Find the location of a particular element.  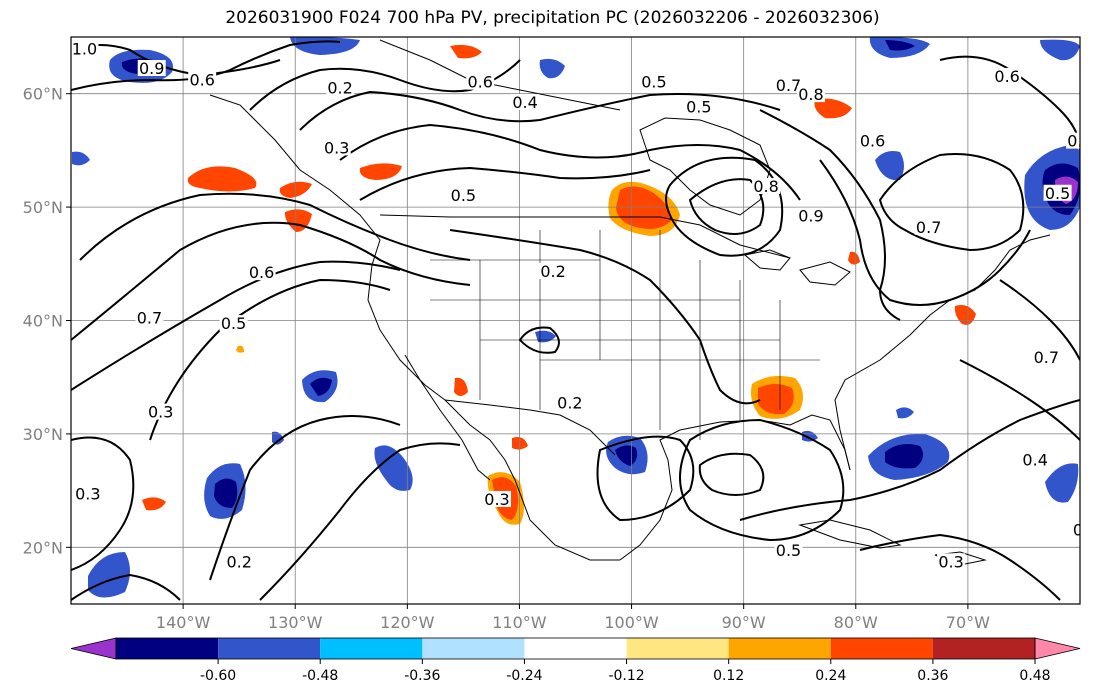

contour-label: 0.3 is located at coordinates (336, 147).